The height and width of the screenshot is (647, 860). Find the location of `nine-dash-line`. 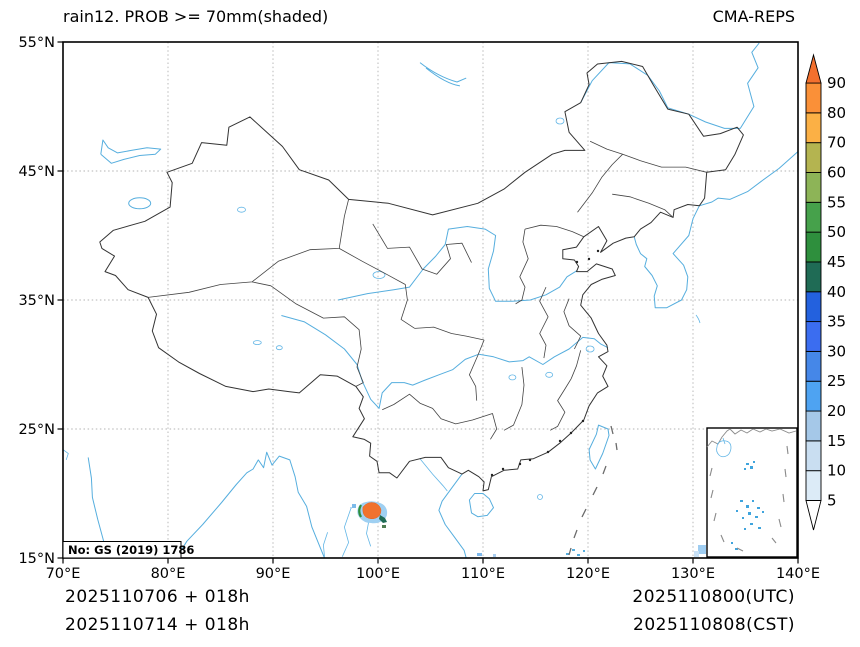

nine-dash-line is located at coordinates (593, 490).